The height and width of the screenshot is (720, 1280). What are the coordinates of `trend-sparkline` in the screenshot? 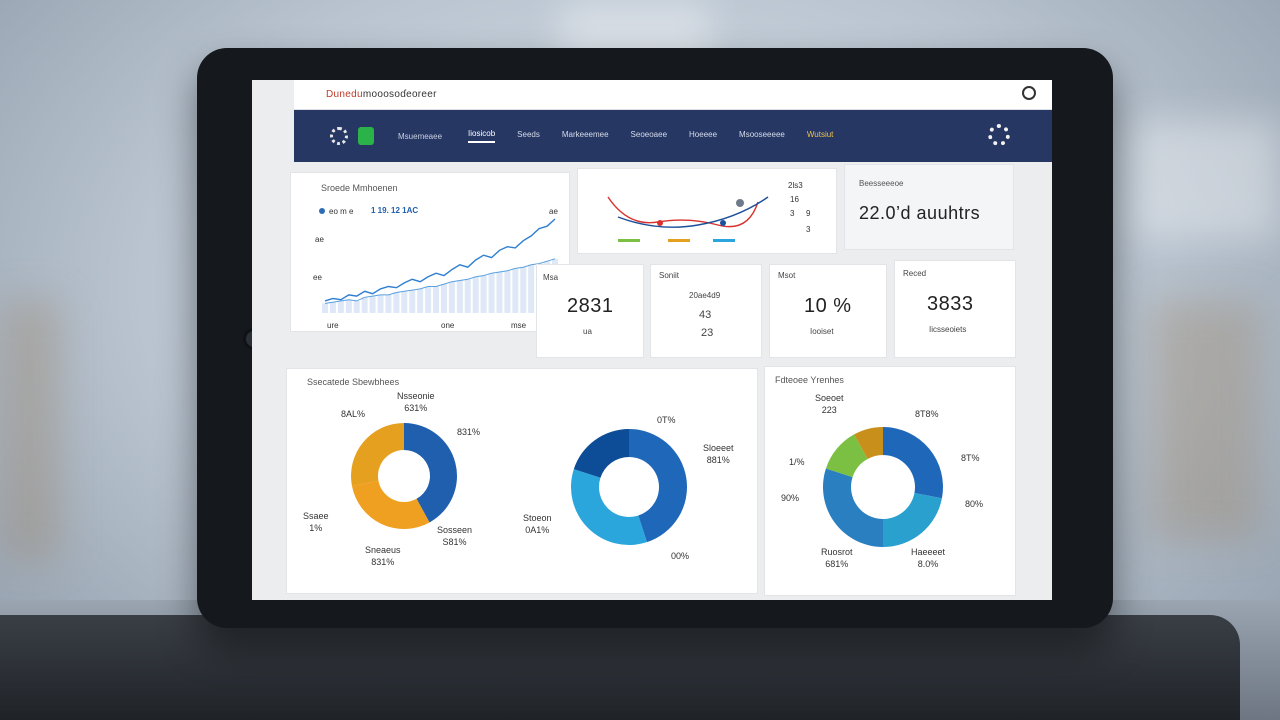 It's located at (688, 219).